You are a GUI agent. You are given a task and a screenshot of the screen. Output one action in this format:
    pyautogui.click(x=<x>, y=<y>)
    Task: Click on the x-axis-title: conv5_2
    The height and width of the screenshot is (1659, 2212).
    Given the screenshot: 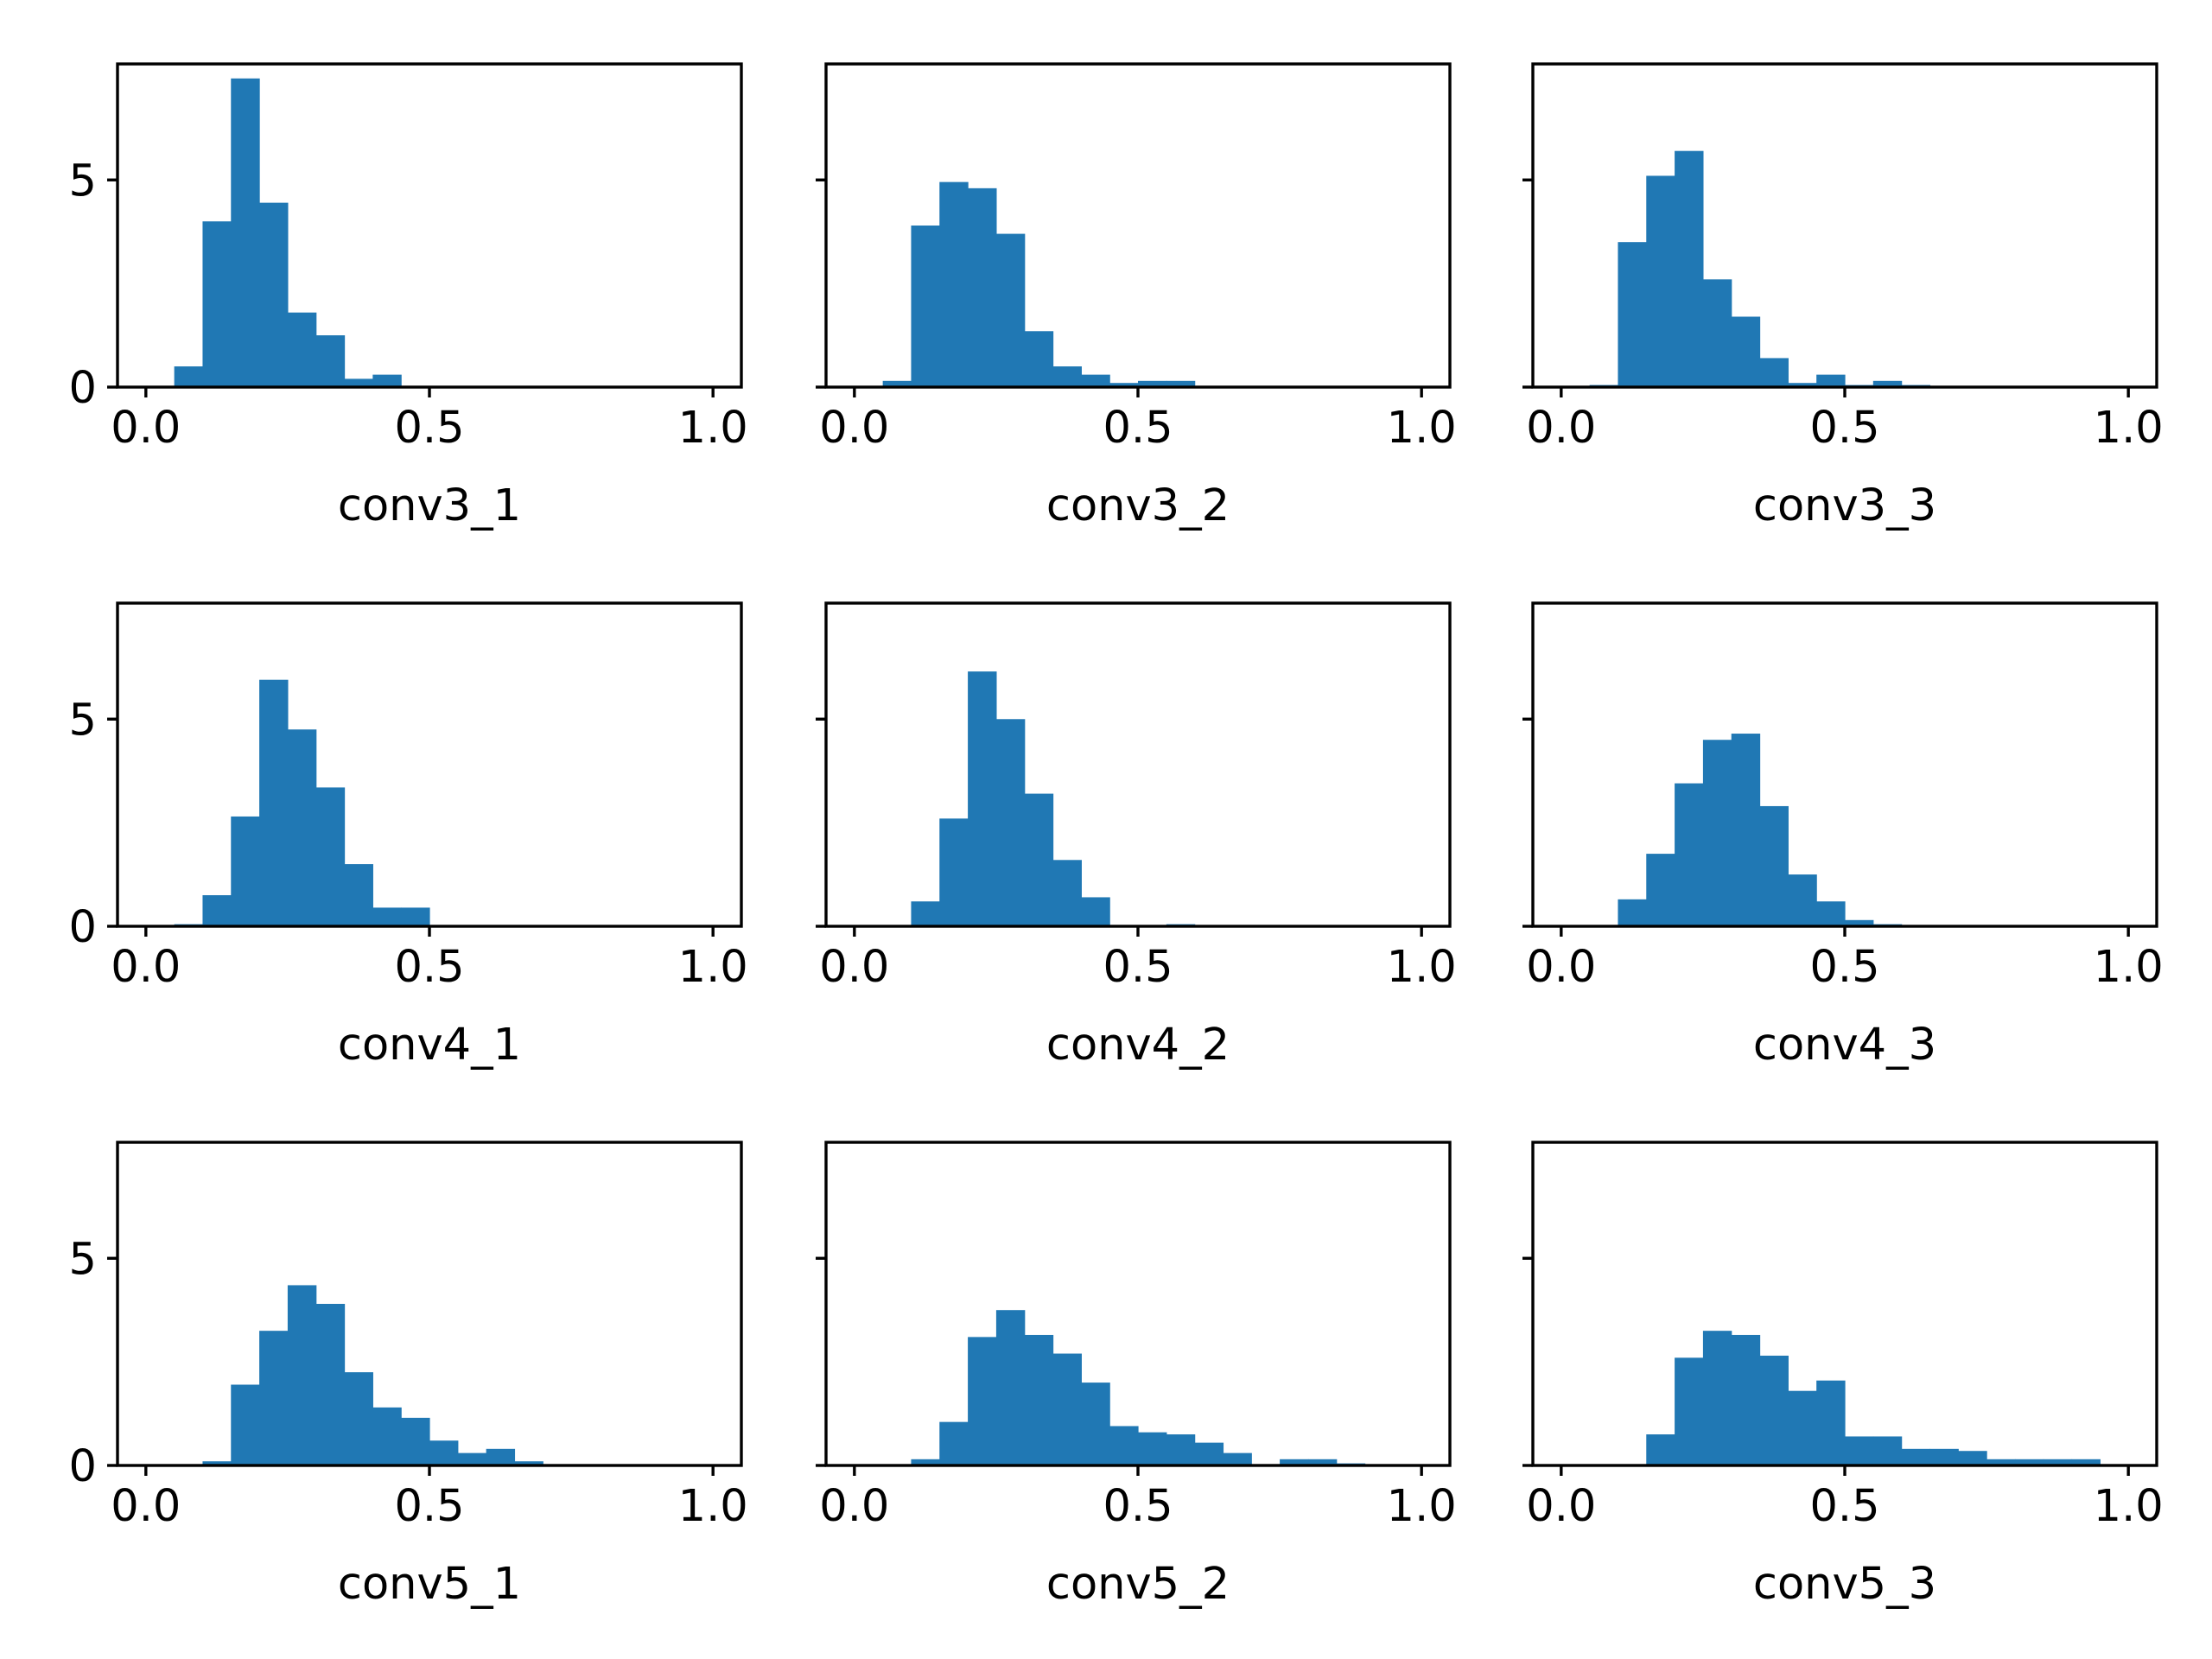 What is the action you would take?
    pyautogui.click(x=1138, y=1584)
    